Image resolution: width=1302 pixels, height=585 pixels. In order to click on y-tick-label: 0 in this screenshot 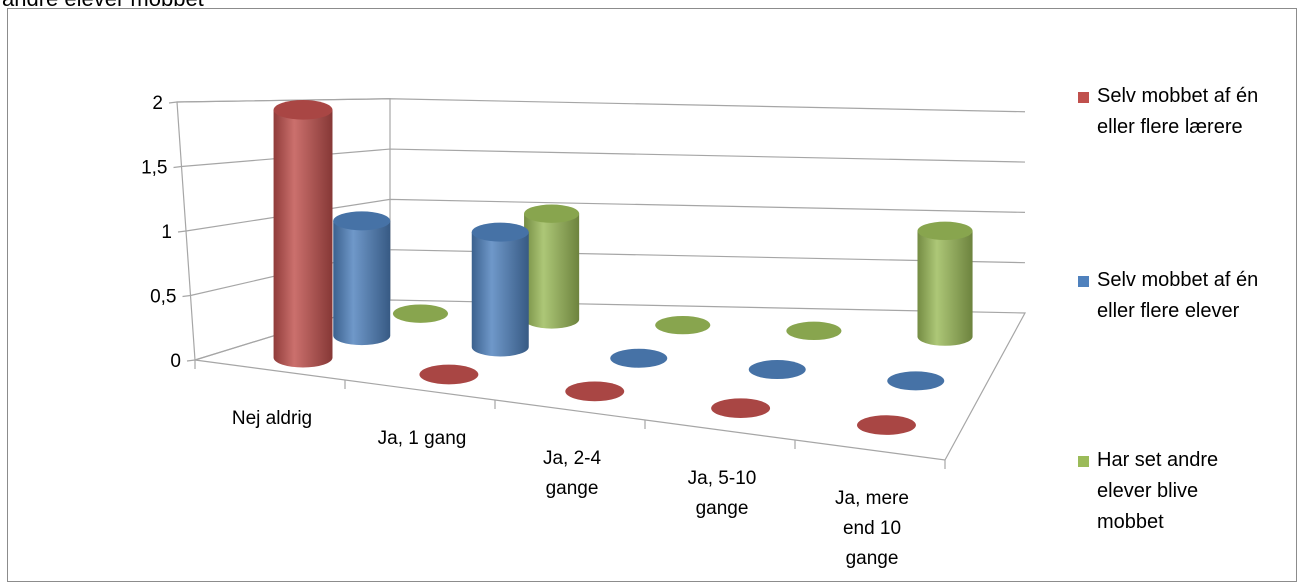, I will do `click(175, 361)`.